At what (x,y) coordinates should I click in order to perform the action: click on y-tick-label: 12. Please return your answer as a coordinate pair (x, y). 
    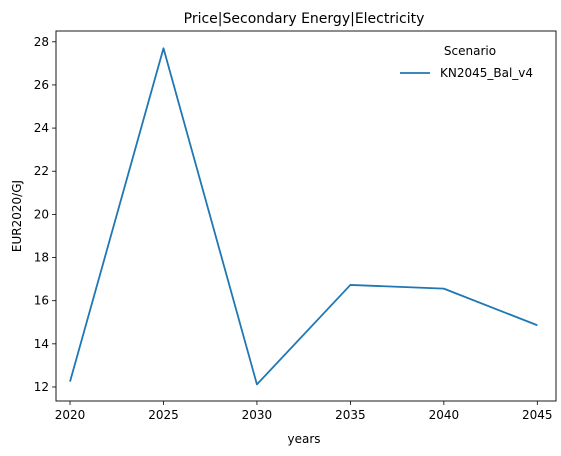
    Looking at the image, I should click on (41, 387).